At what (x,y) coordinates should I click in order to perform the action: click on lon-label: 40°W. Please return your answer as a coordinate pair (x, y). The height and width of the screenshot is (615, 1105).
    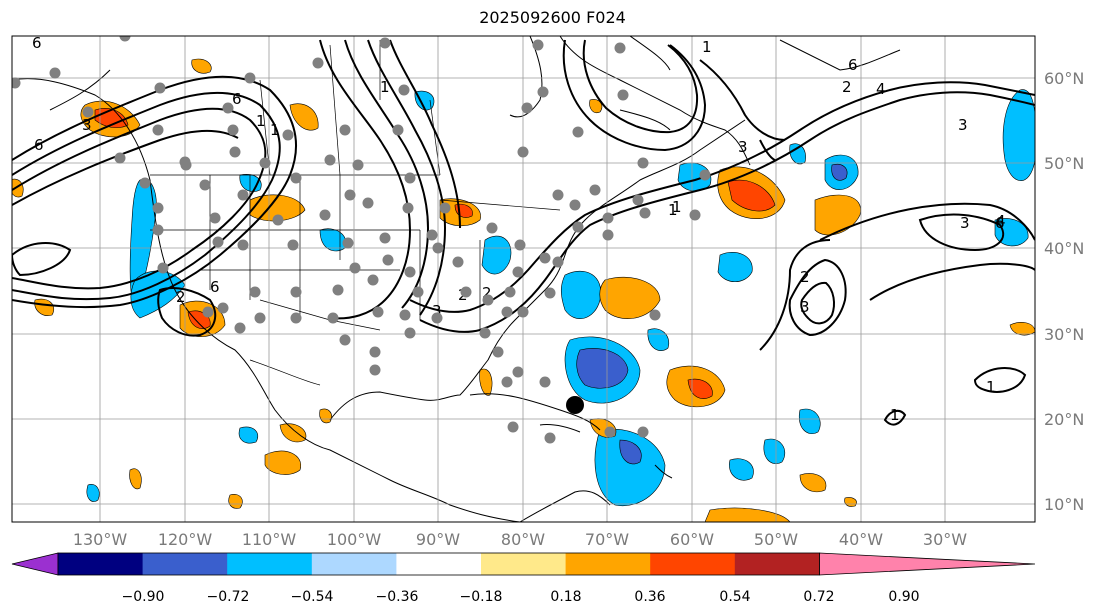
    Looking at the image, I should click on (861, 539).